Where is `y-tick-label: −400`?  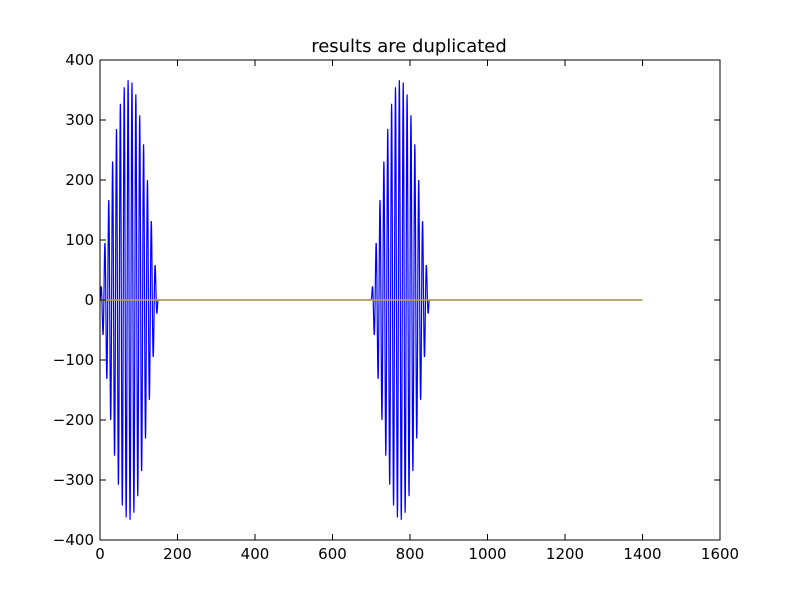
y-tick-label: −400 is located at coordinates (73, 540).